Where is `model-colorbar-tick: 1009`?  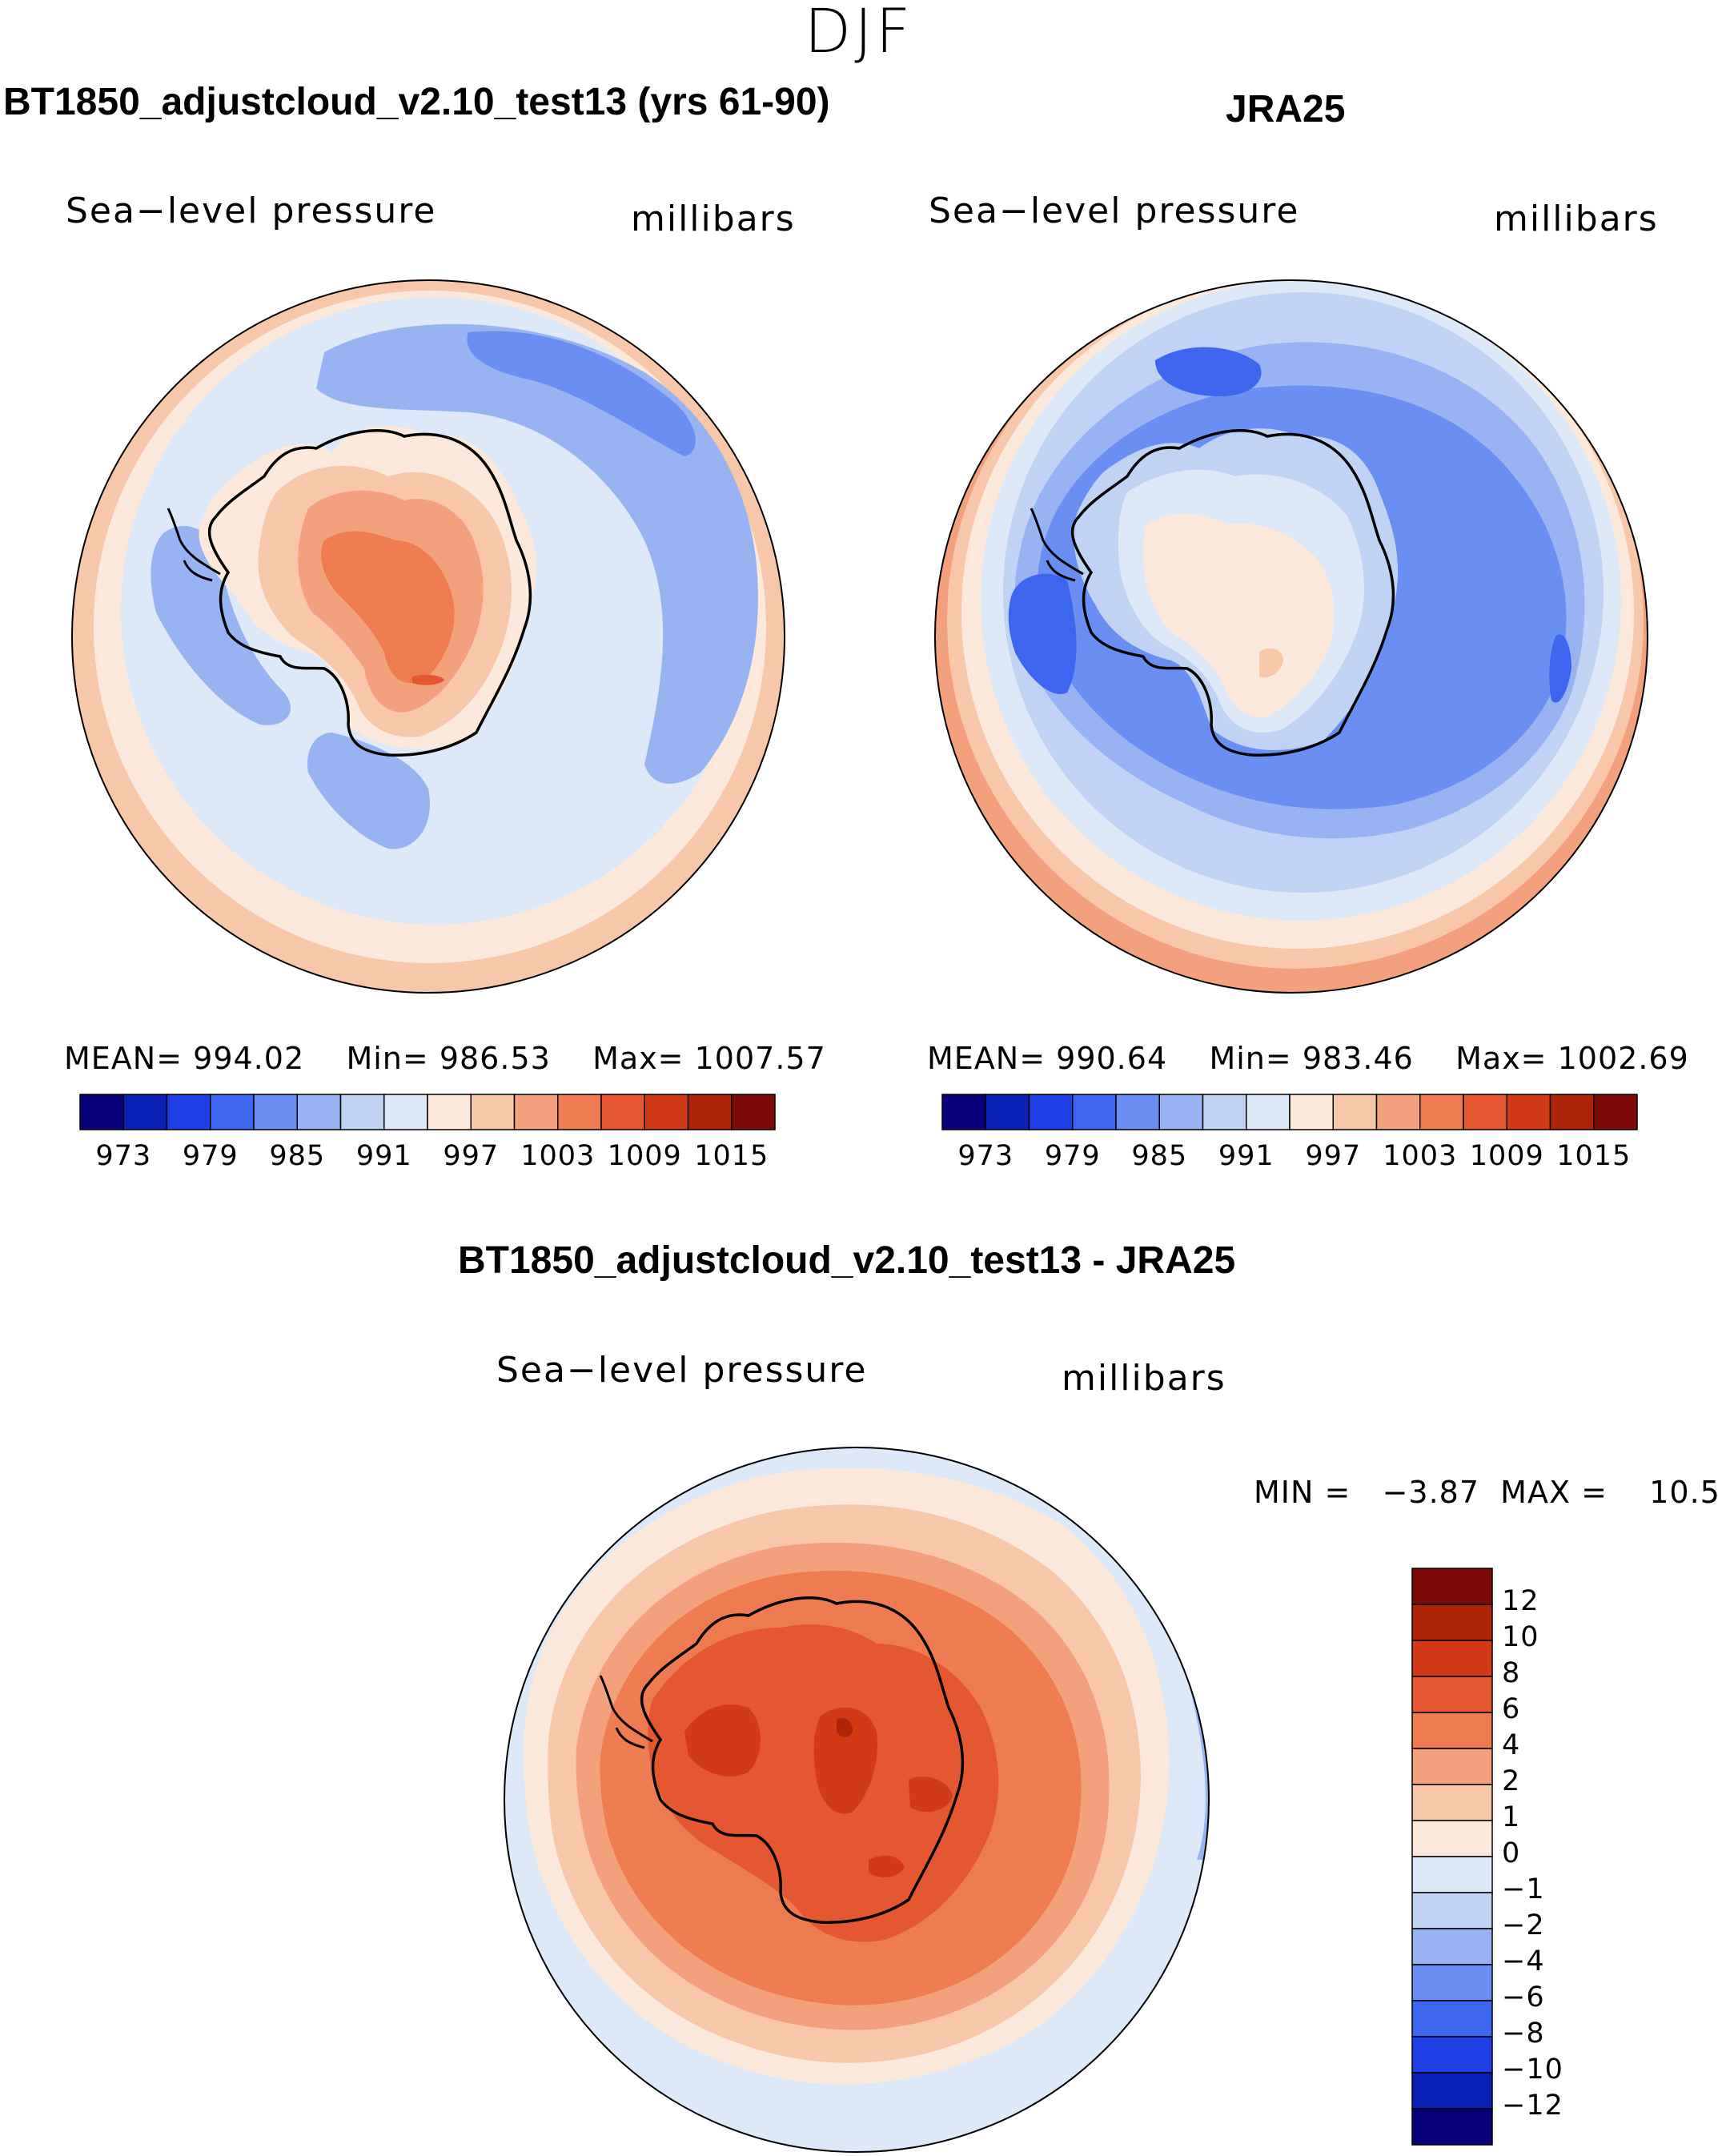 model-colorbar-tick: 1009 is located at coordinates (644, 1156).